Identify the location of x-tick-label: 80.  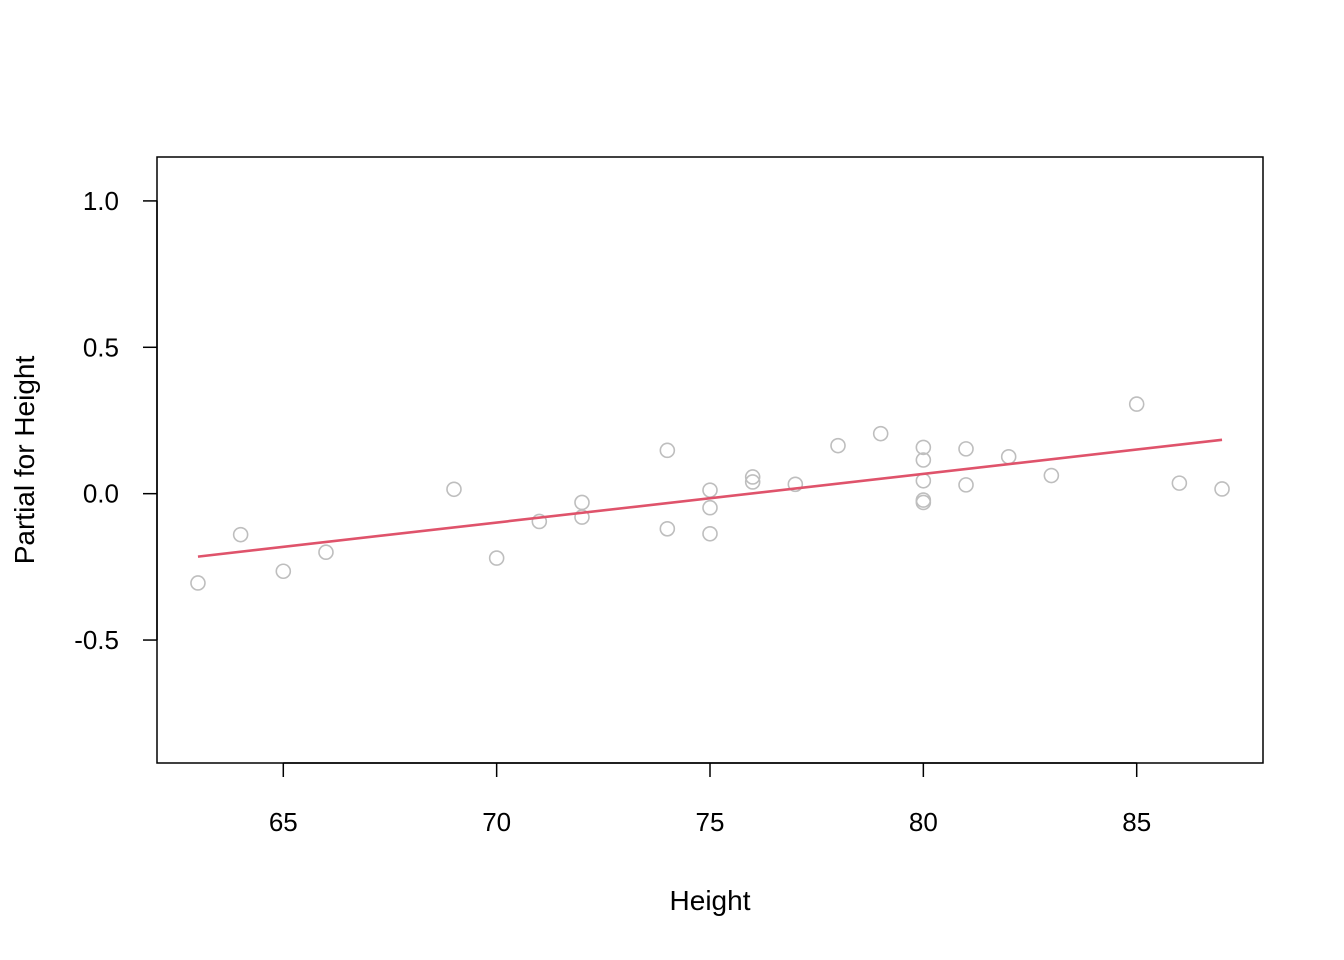
(923, 822).